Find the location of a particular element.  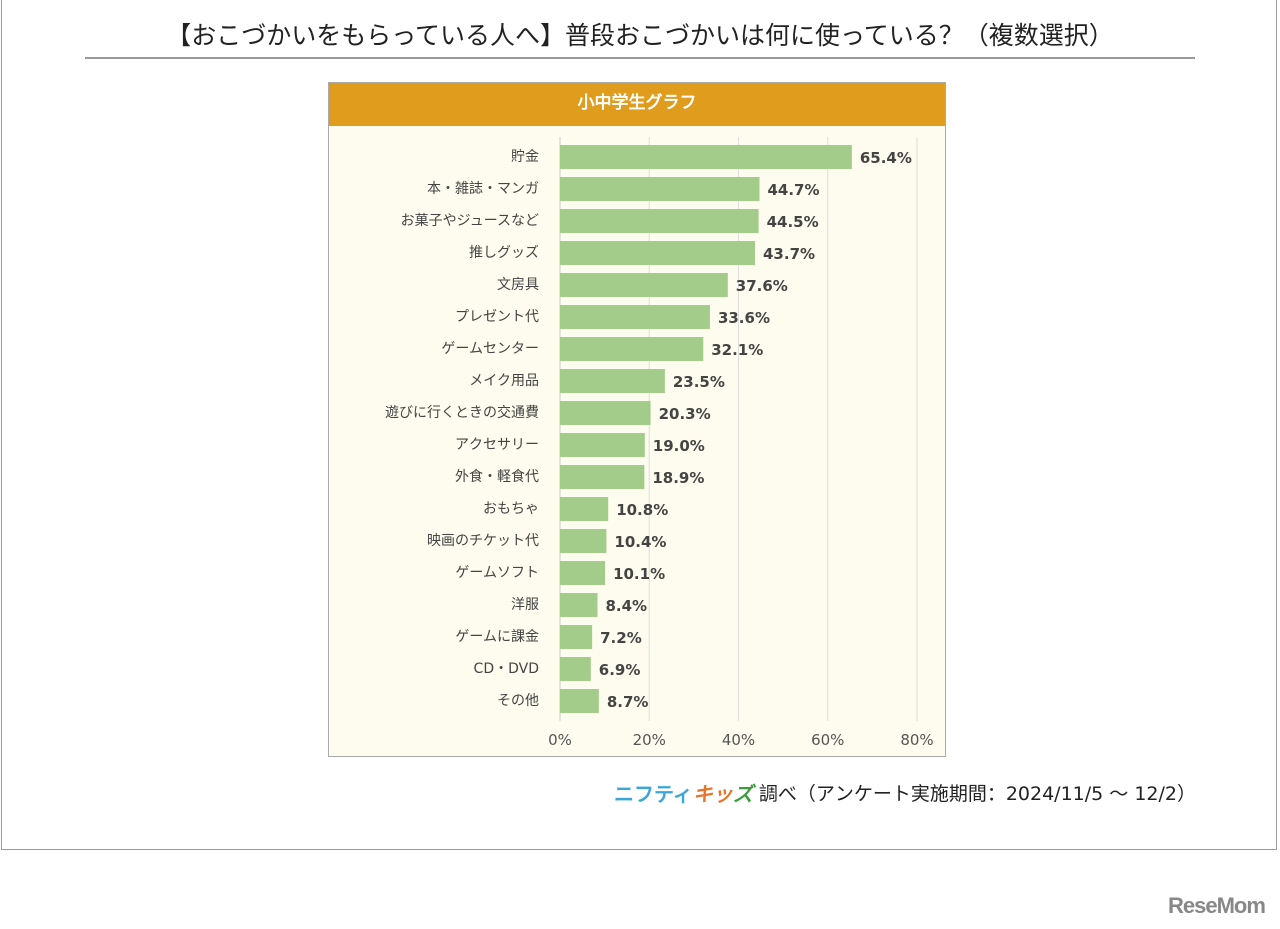

resemom-logo: ReseMom is located at coordinates (1217, 905).